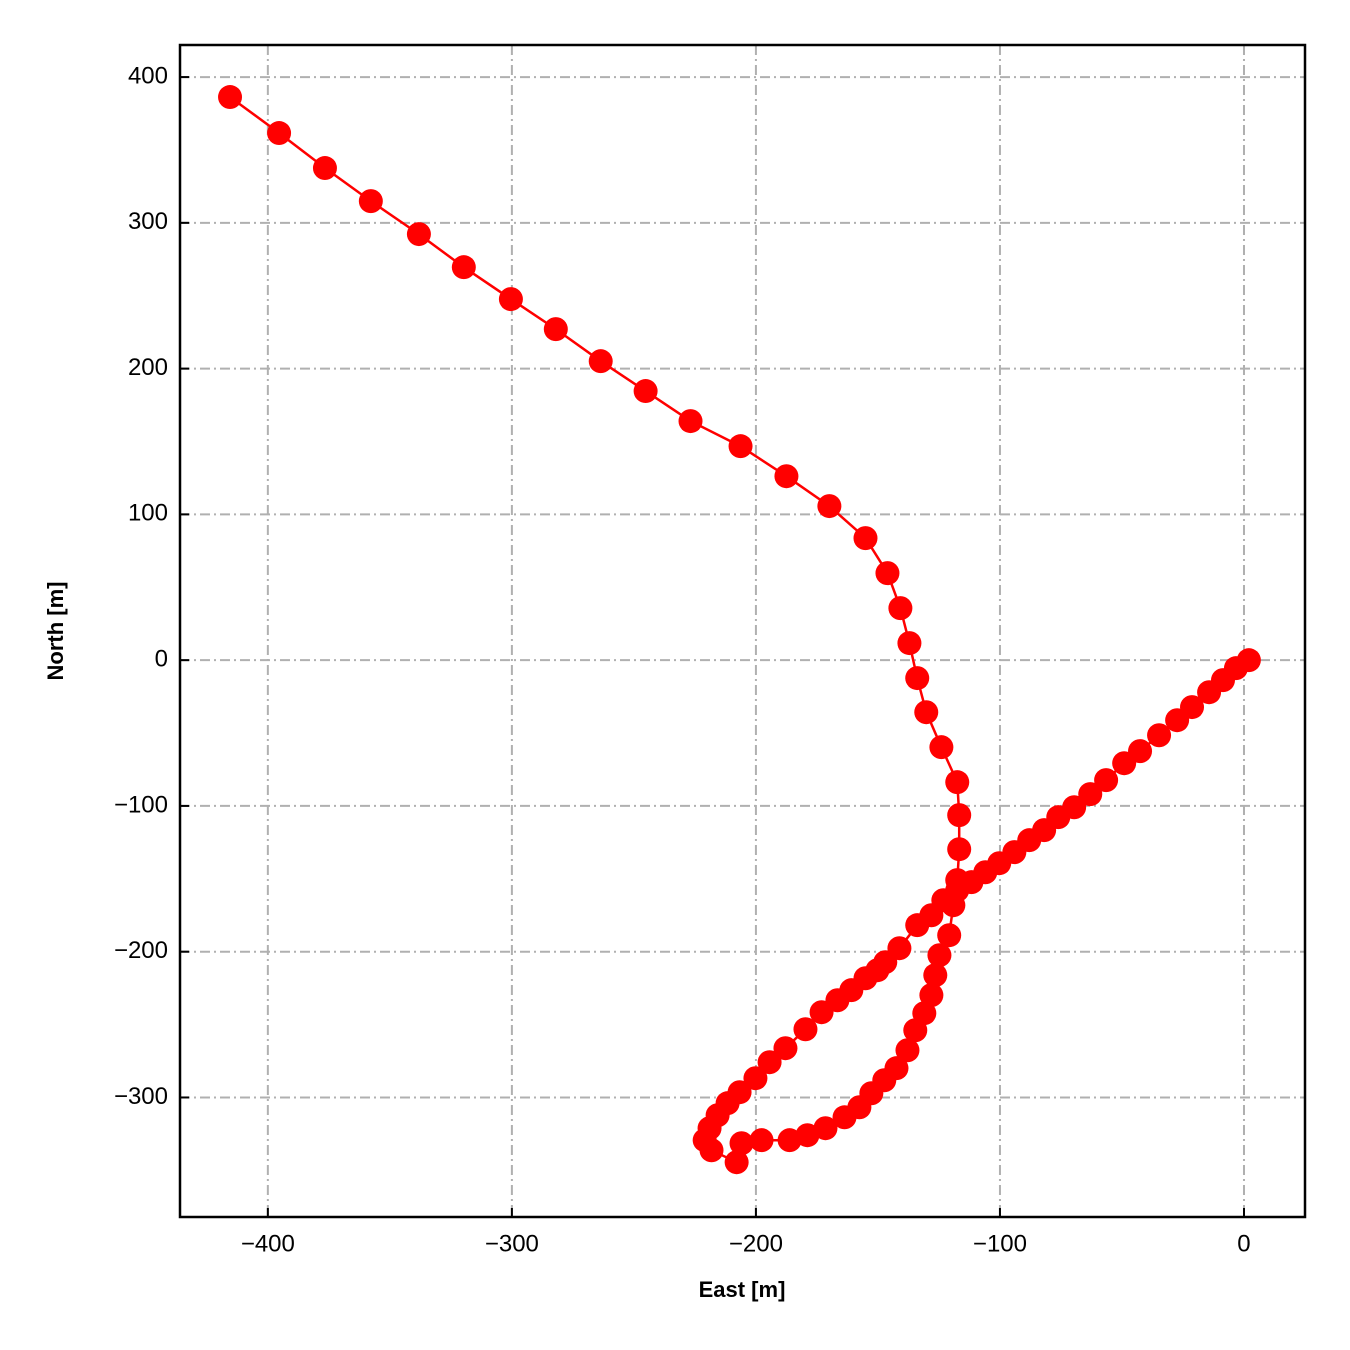 The width and height of the screenshot is (1350, 1350). I want to click on x-tick-label: −200, so click(756, 1243).